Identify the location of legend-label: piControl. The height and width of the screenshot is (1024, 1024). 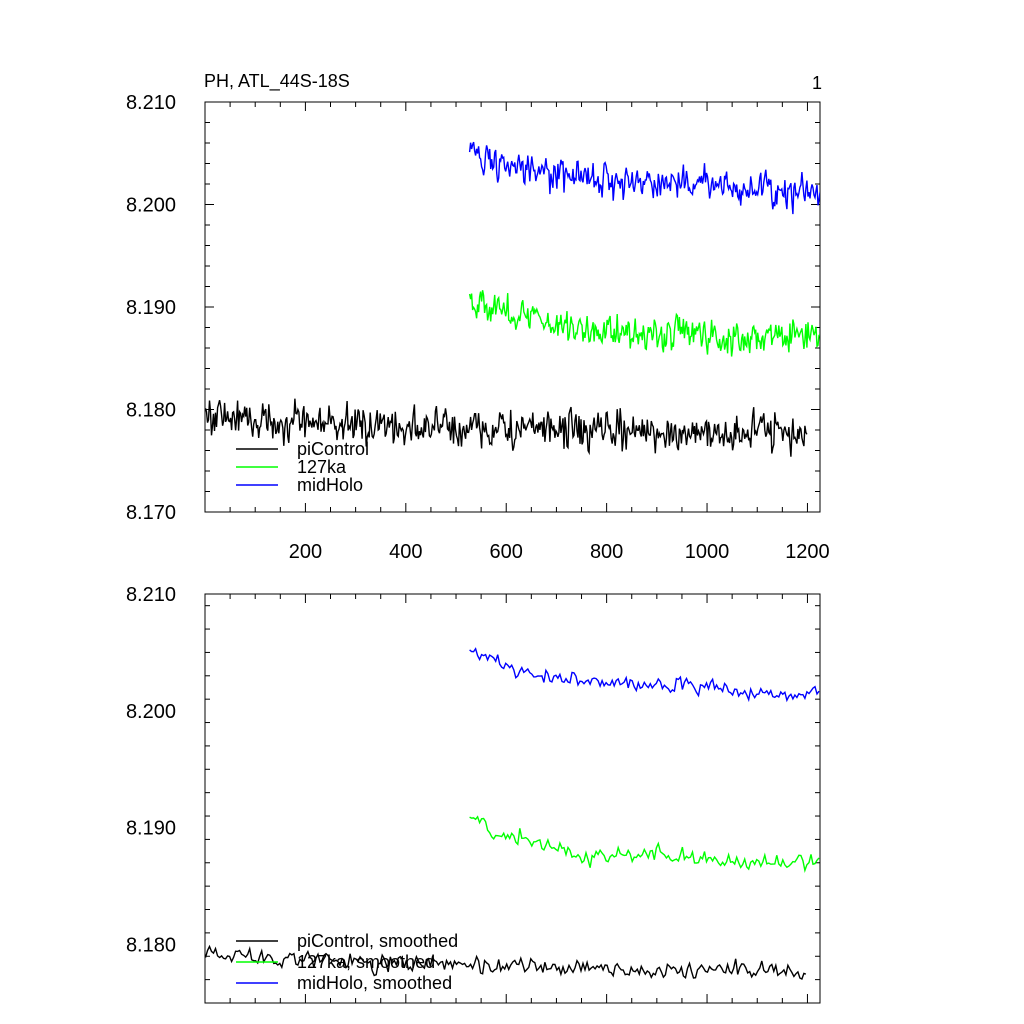
(333, 449).